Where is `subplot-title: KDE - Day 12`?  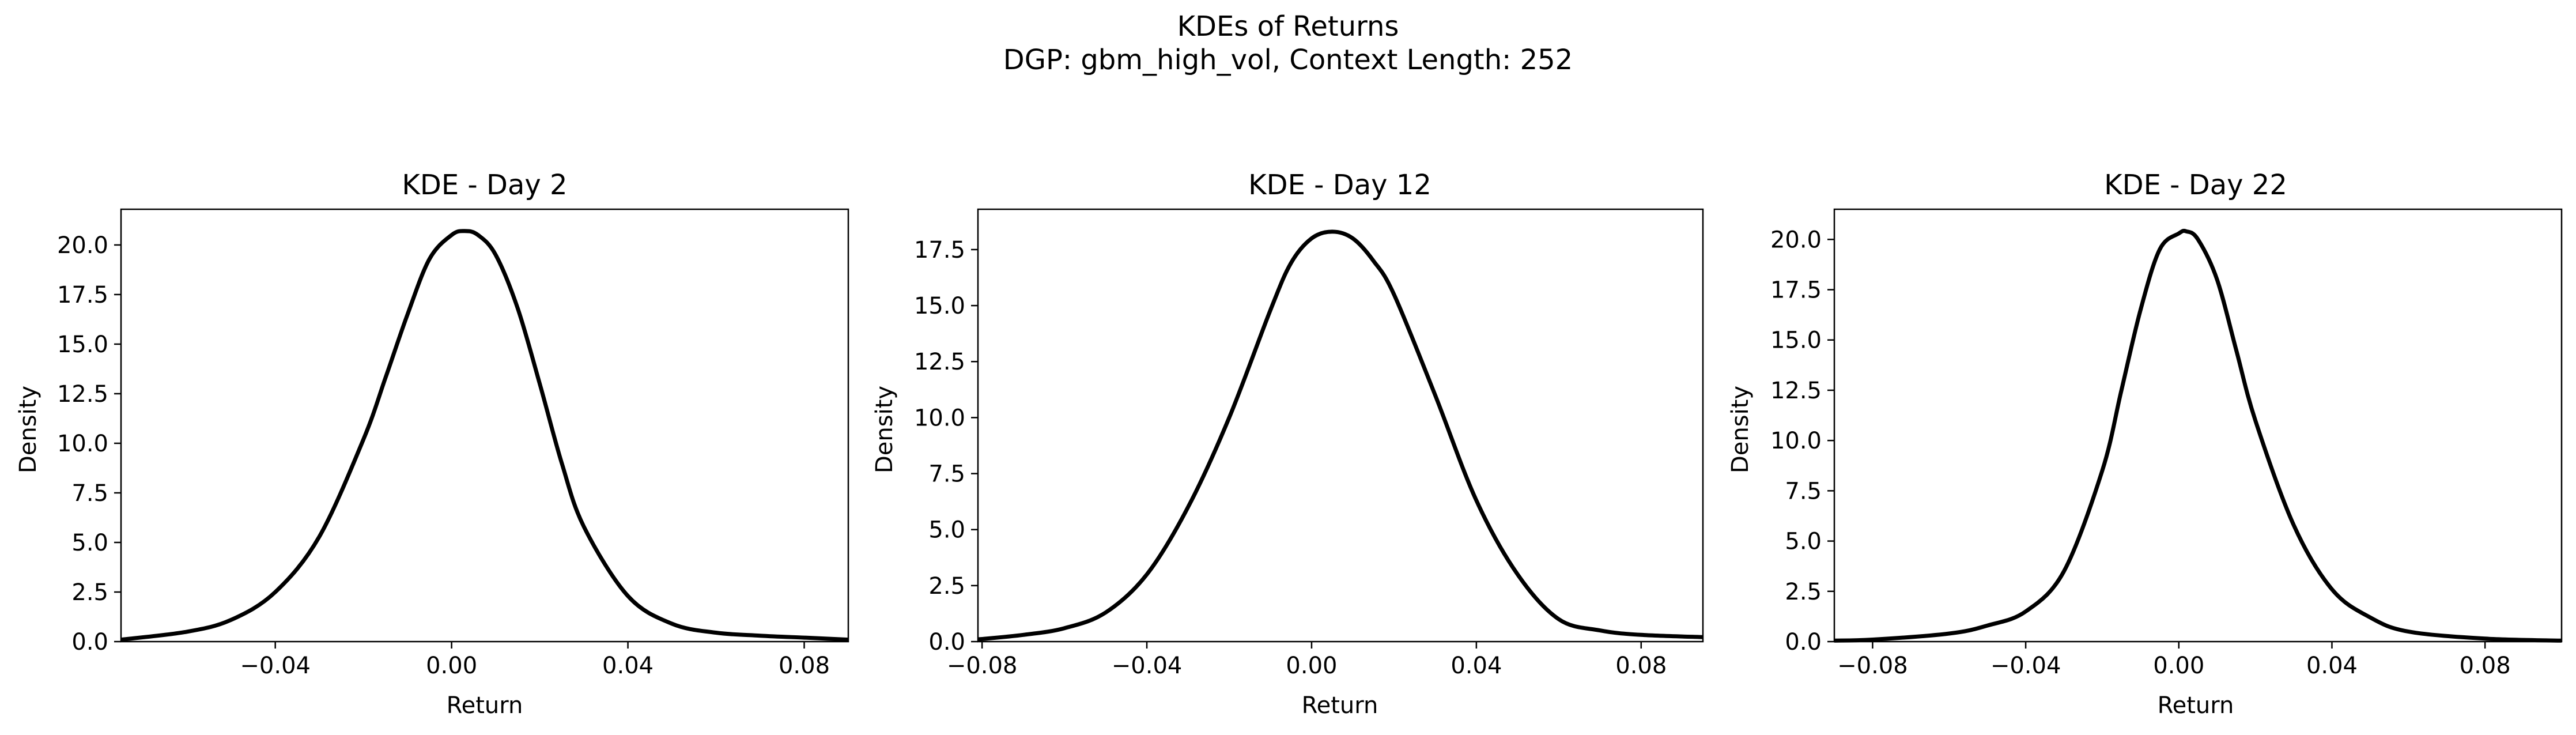 subplot-title: KDE - Day 12 is located at coordinates (1340, 185).